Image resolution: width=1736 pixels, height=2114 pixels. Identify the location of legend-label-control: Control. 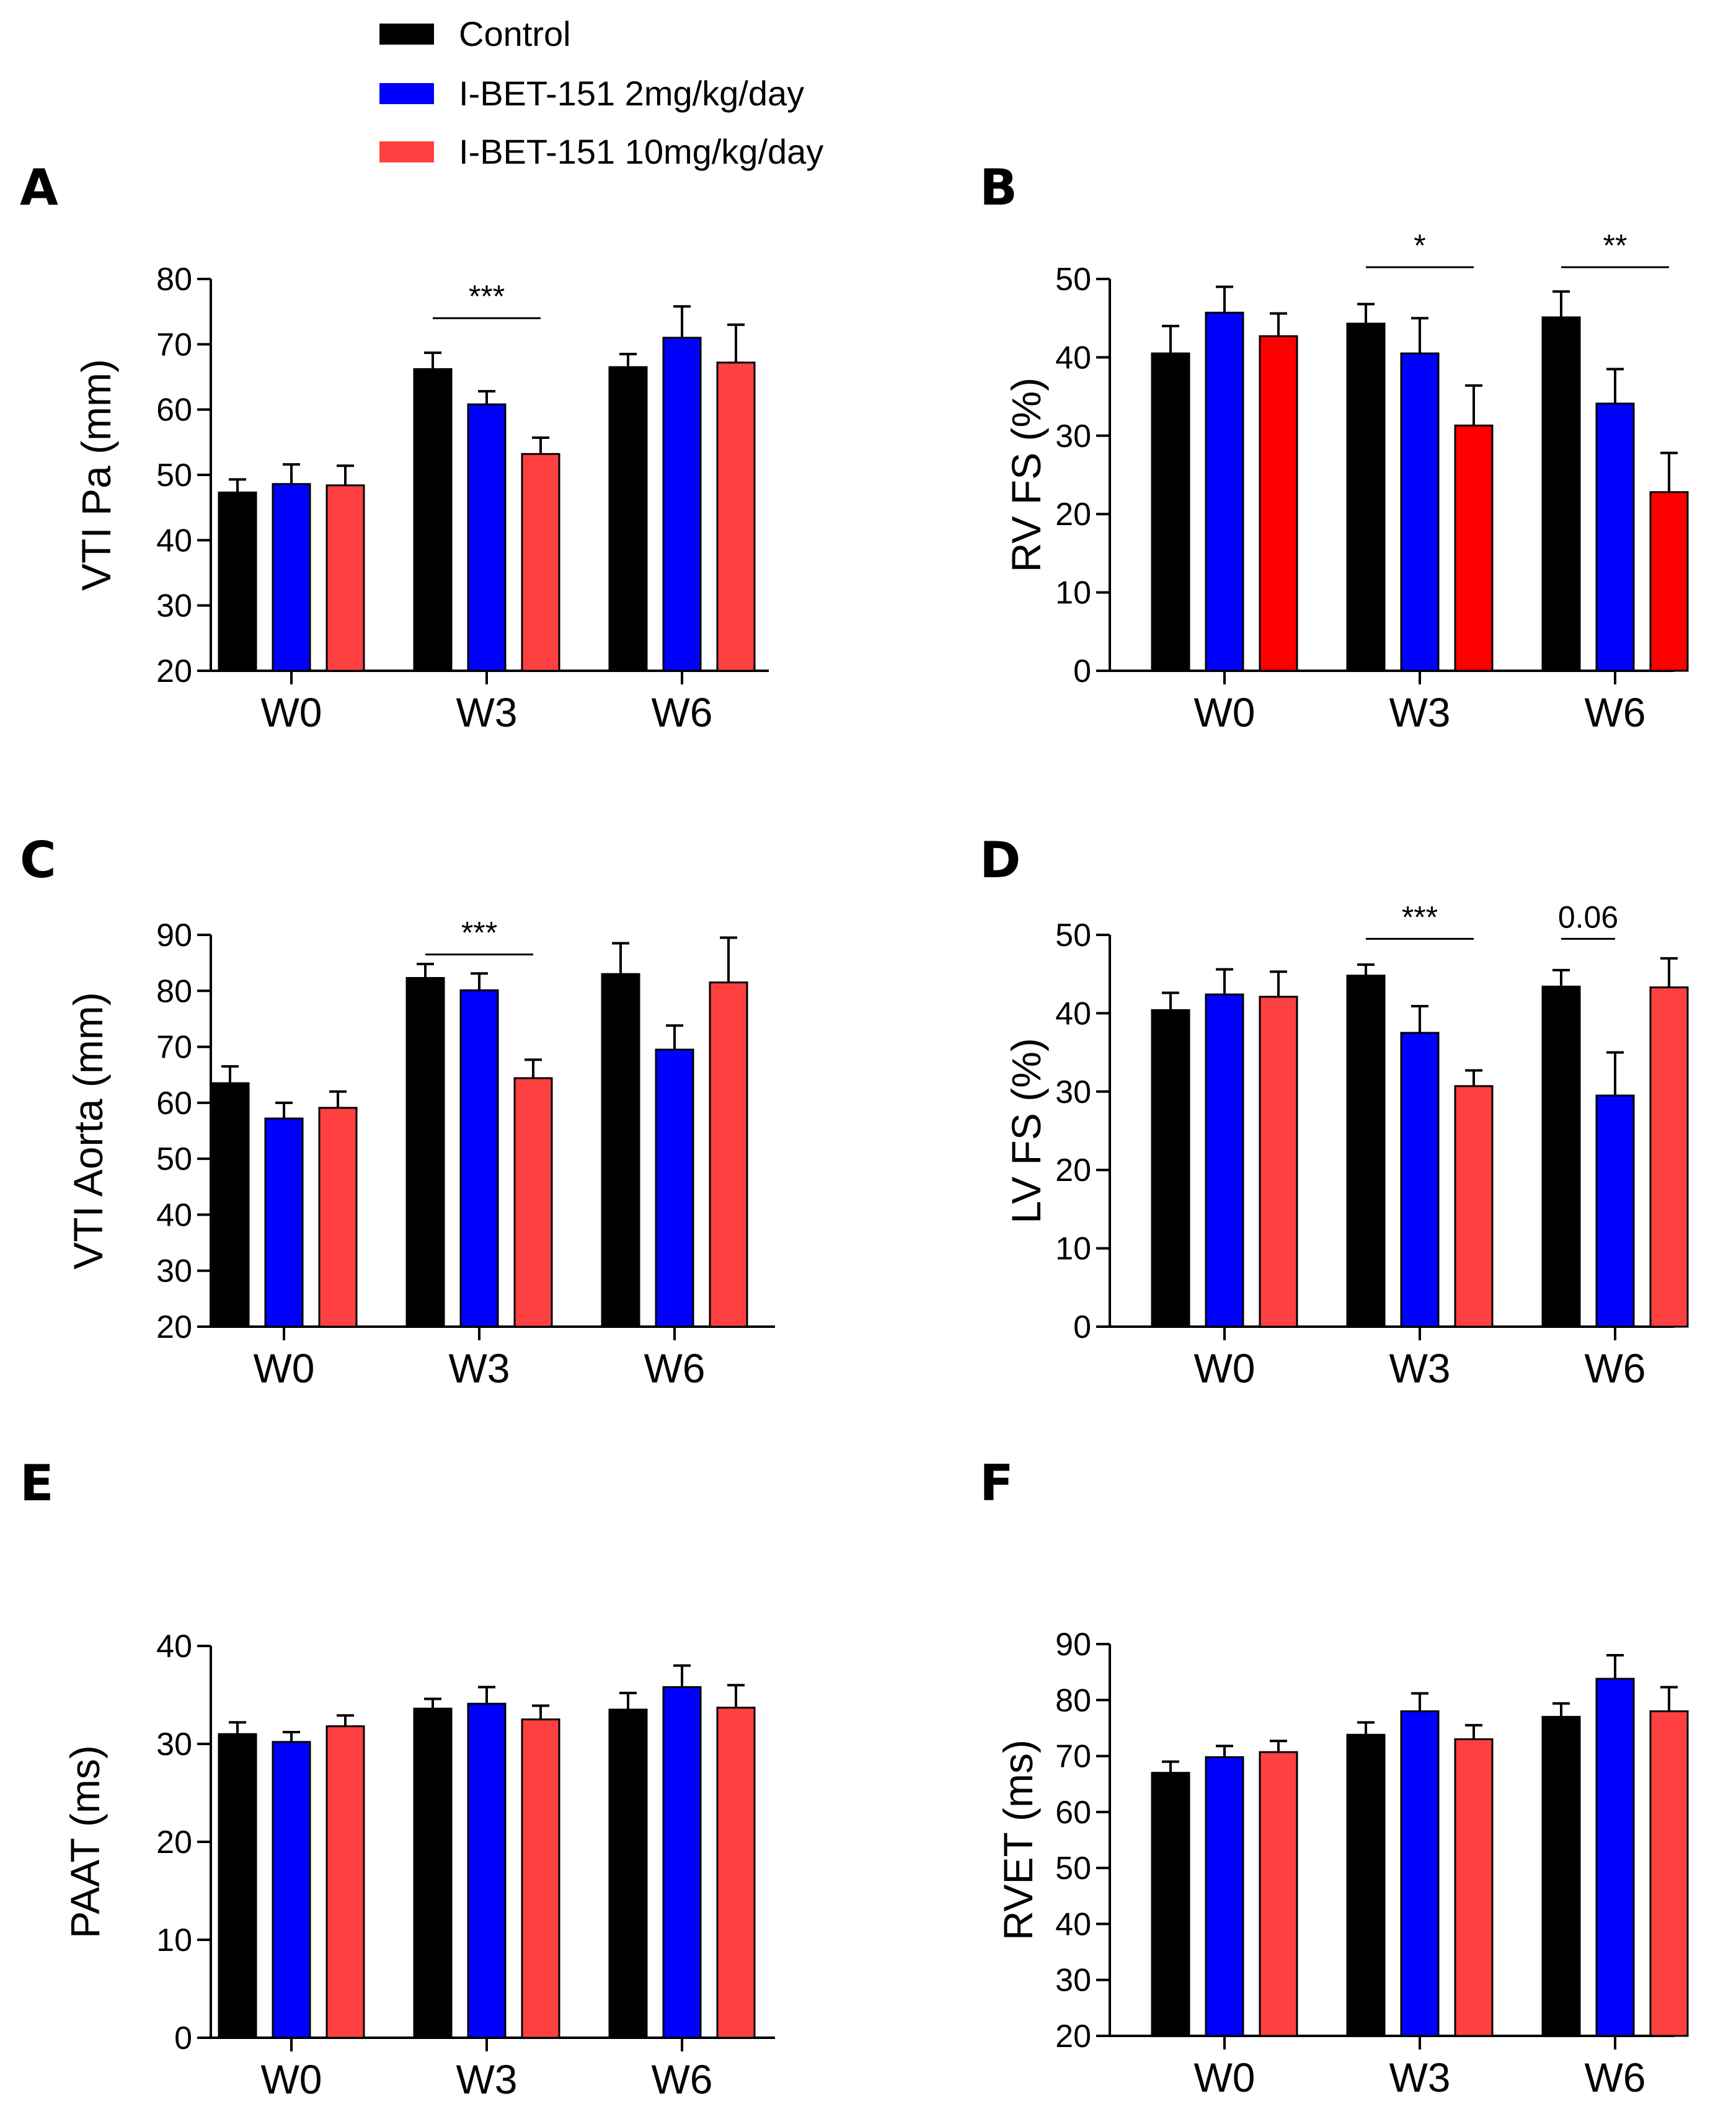
(515, 33).